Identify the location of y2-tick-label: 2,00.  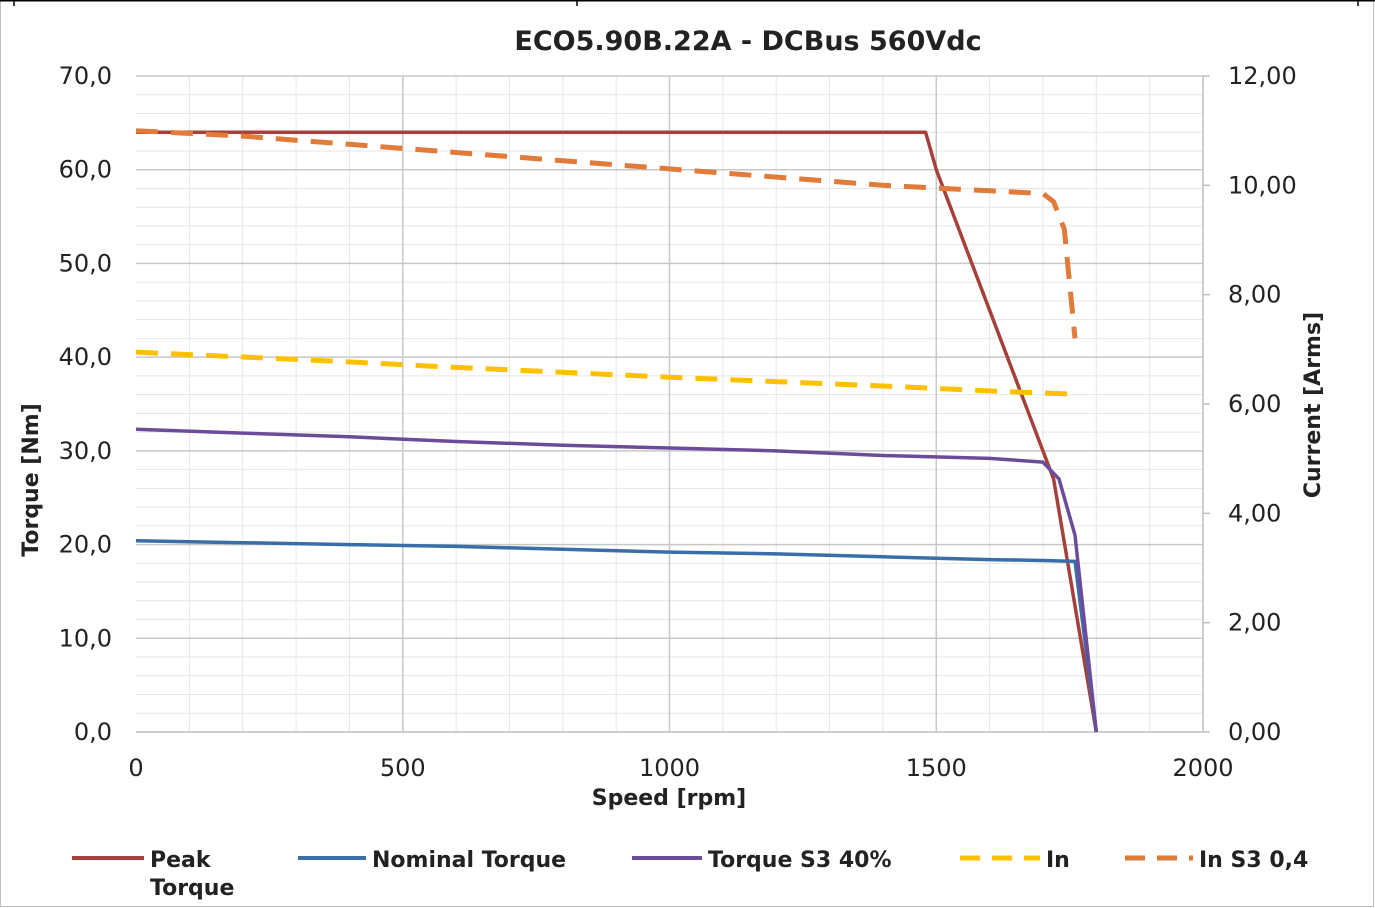
(1254, 623).